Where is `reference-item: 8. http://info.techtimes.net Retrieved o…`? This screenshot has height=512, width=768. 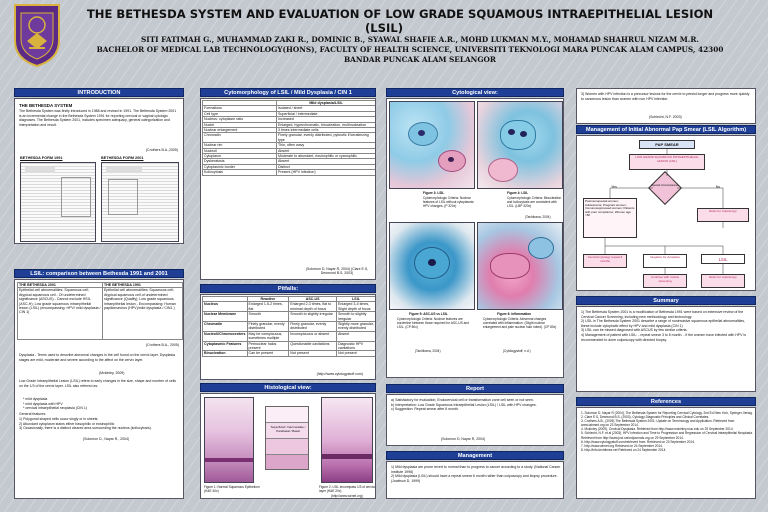 reference-item: 8. http://info.techtimes.net Retrieved o… is located at coordinates (624, 449).